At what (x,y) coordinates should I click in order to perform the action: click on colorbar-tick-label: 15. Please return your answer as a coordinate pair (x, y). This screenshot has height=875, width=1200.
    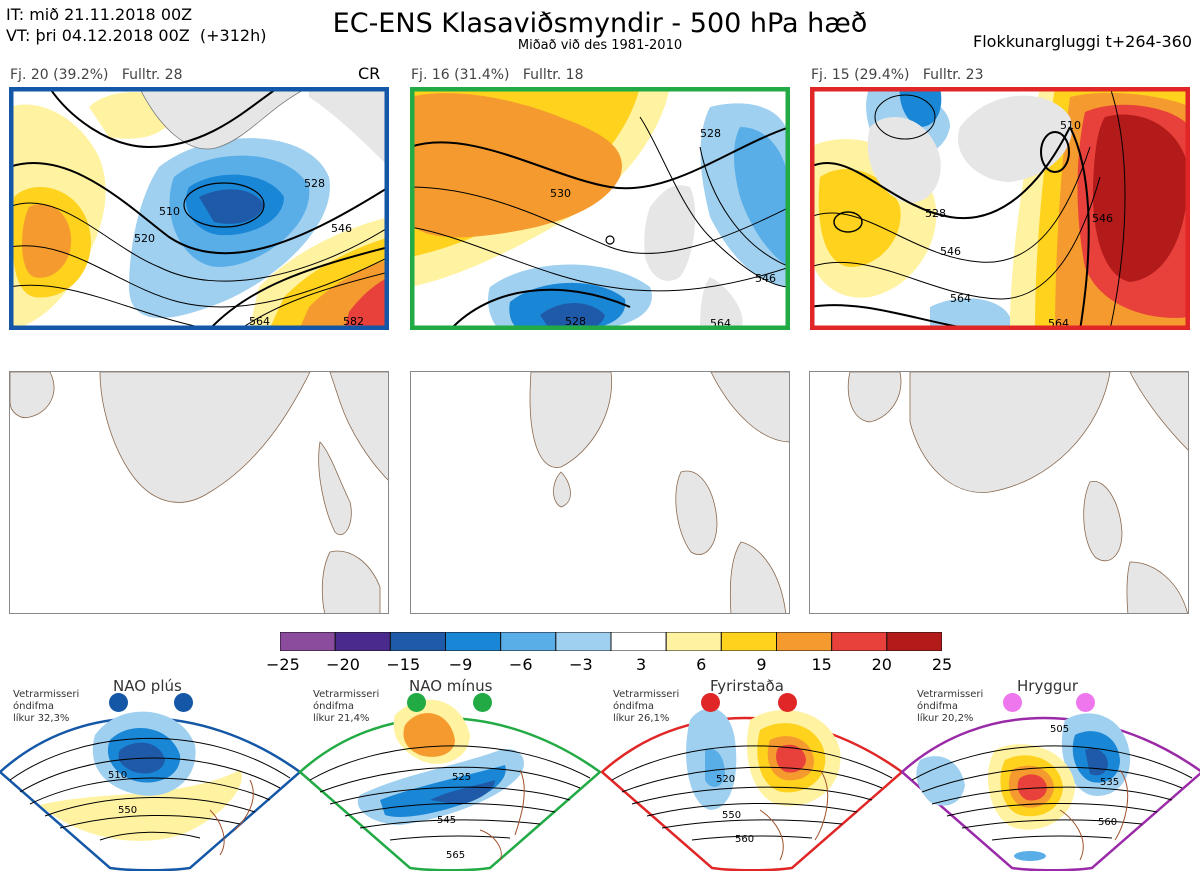
    Looking at the image, I should click on (821, 664).